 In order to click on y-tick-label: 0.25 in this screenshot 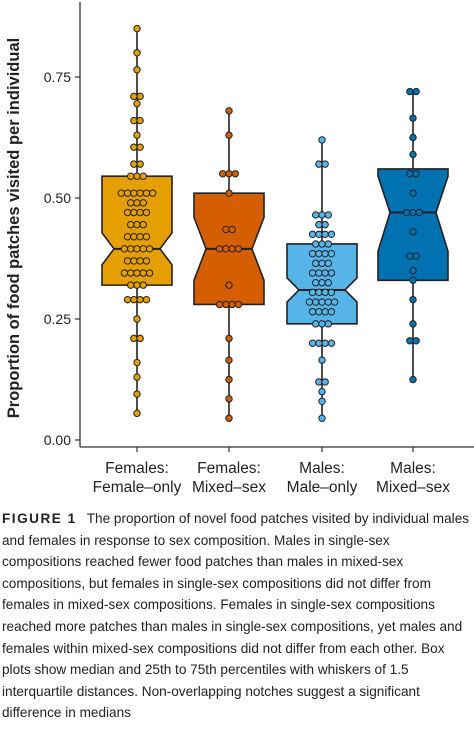, I will do `click(57, 319)`.